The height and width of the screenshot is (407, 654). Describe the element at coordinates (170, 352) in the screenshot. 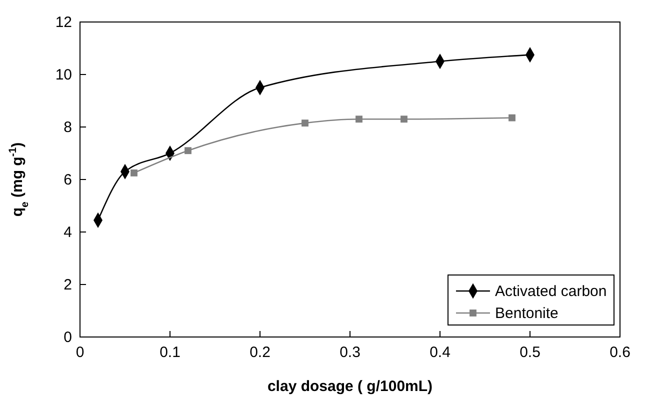

I see `x-tick-label: 0.1` at that location.